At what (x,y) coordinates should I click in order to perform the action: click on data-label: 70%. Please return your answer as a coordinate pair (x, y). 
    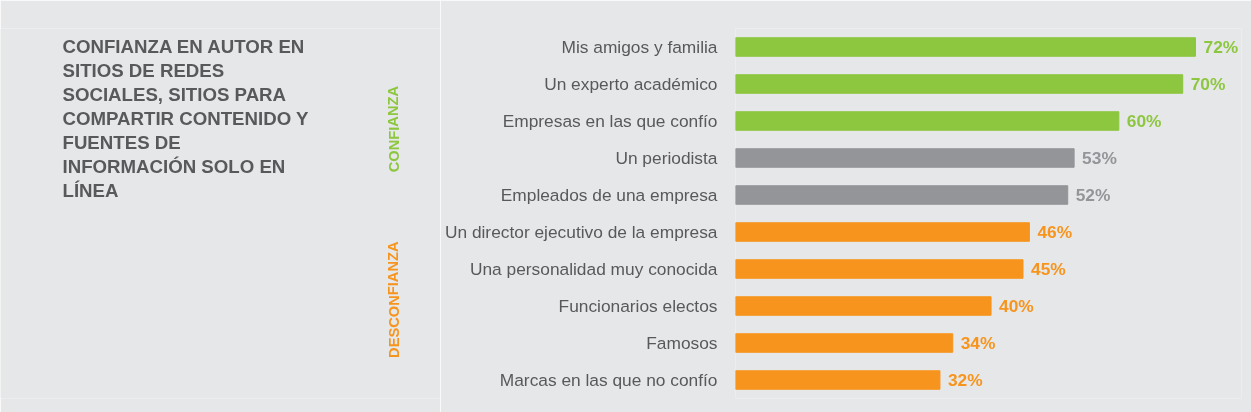
    Looking at the image, I should click on (1208, 84).